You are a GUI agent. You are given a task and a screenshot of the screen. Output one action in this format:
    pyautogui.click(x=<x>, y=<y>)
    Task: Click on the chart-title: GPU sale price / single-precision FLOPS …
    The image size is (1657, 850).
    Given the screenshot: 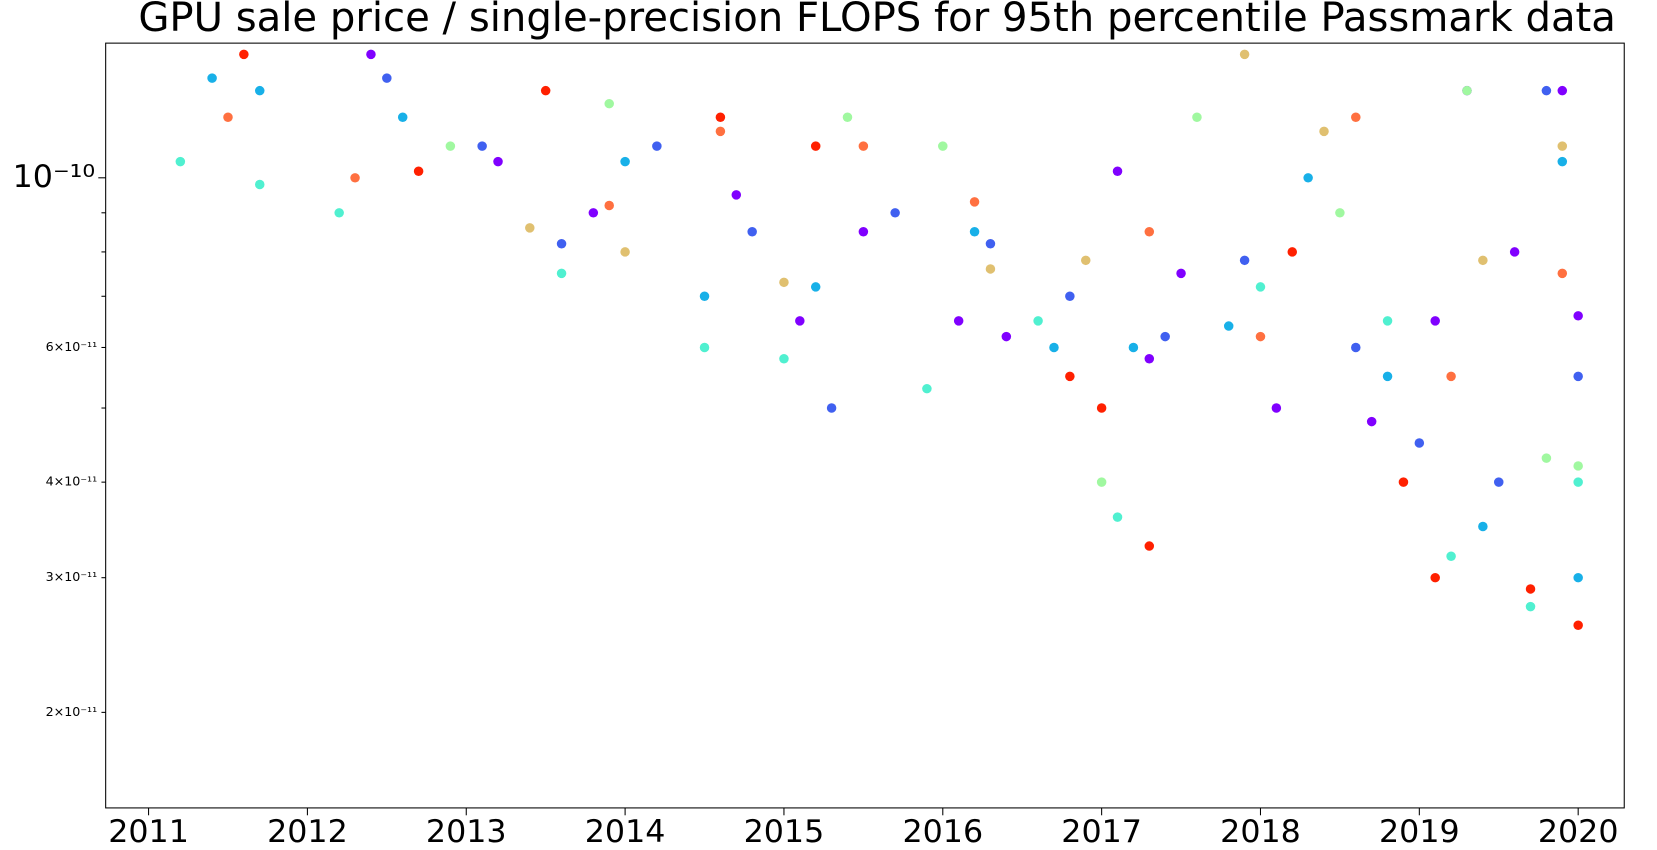 What is the action you would take?
    pyautogui.click(x=877, y=20)
    